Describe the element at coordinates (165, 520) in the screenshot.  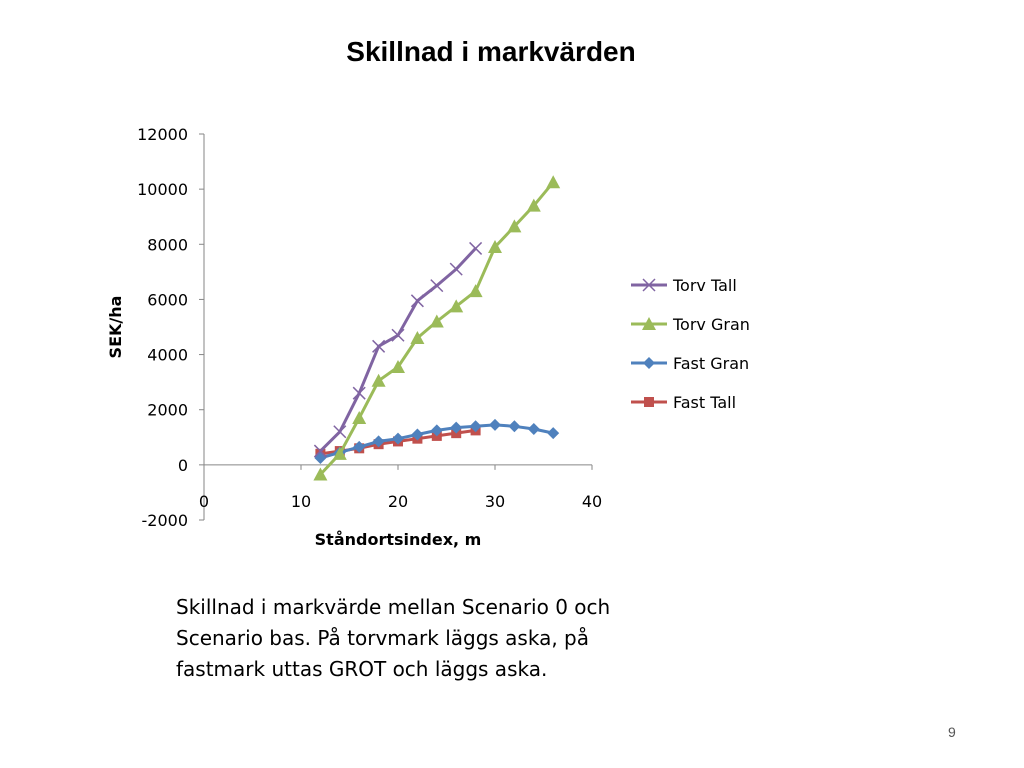
I see `y-tick-label: -2000` at that location.